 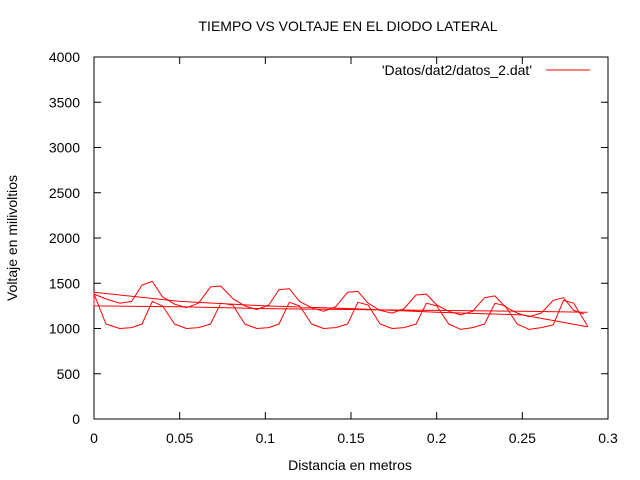 What do you see at coordinates (94, 438) in the screenshot?
I see `x-tick-label: 0` at bounding box center [94, 438].